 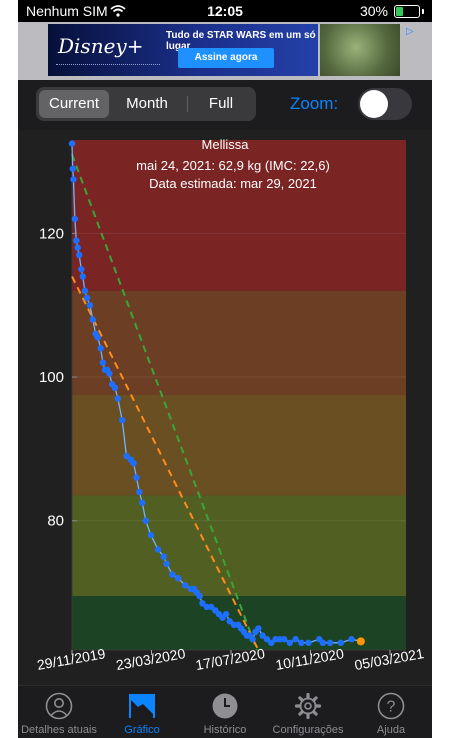 What do you see at coordinates (108, 68) in the screenshot?
I see `ad-fine-print` at bounding box center [108, 68].